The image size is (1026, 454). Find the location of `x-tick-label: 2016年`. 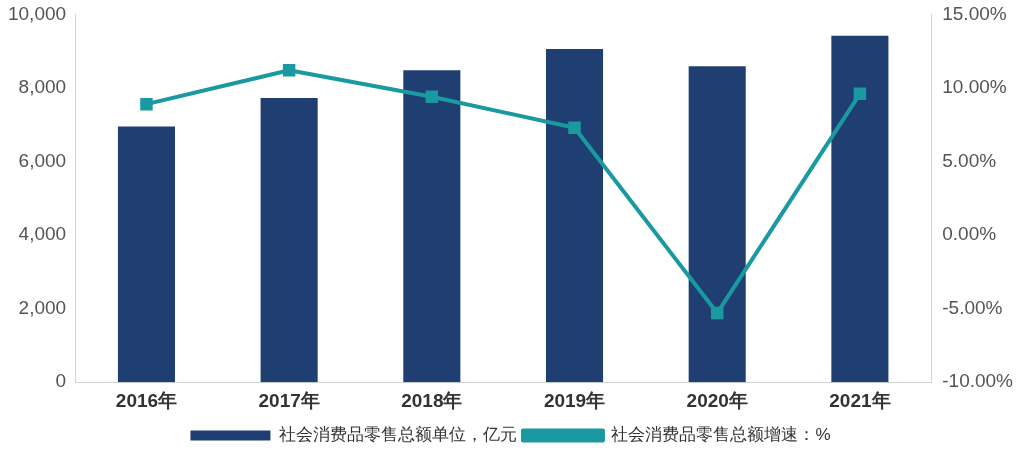

x-tick-label: 2016年 is located at coordinates (146, 400).